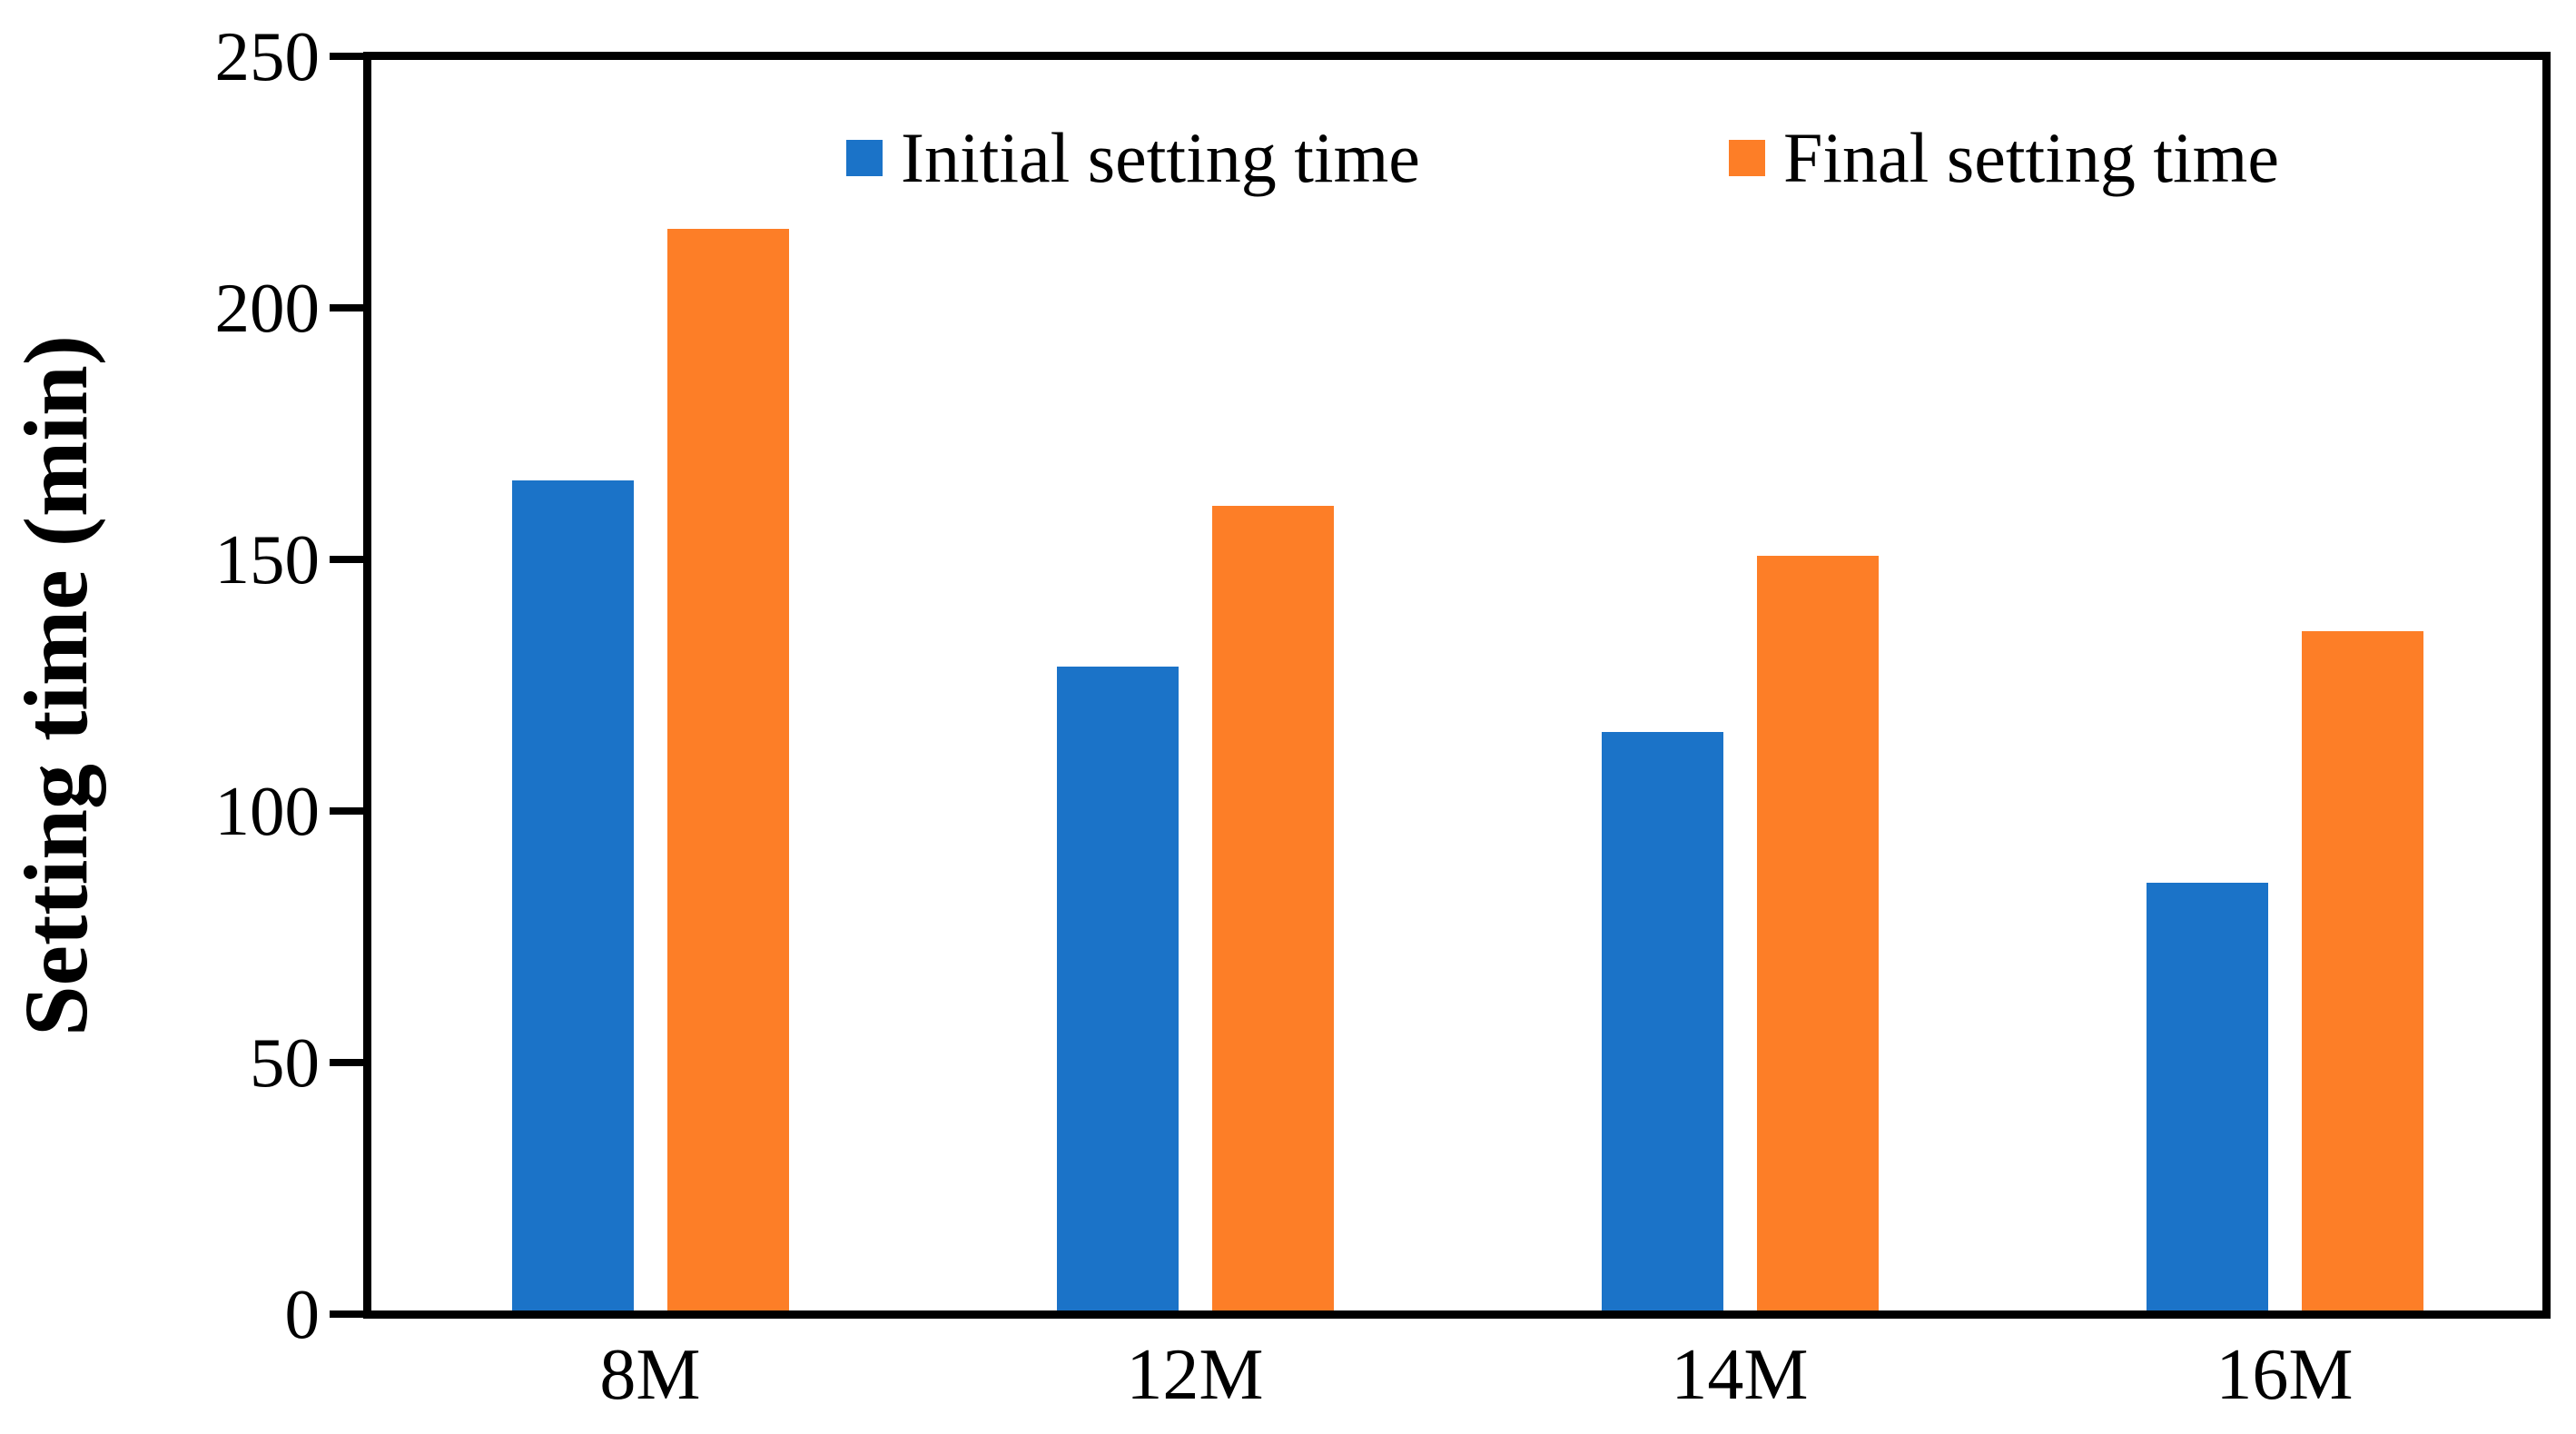 This screenshot has width=2576, height=1434. I want to click on y-tick-label: 50, so click(285, 1063).